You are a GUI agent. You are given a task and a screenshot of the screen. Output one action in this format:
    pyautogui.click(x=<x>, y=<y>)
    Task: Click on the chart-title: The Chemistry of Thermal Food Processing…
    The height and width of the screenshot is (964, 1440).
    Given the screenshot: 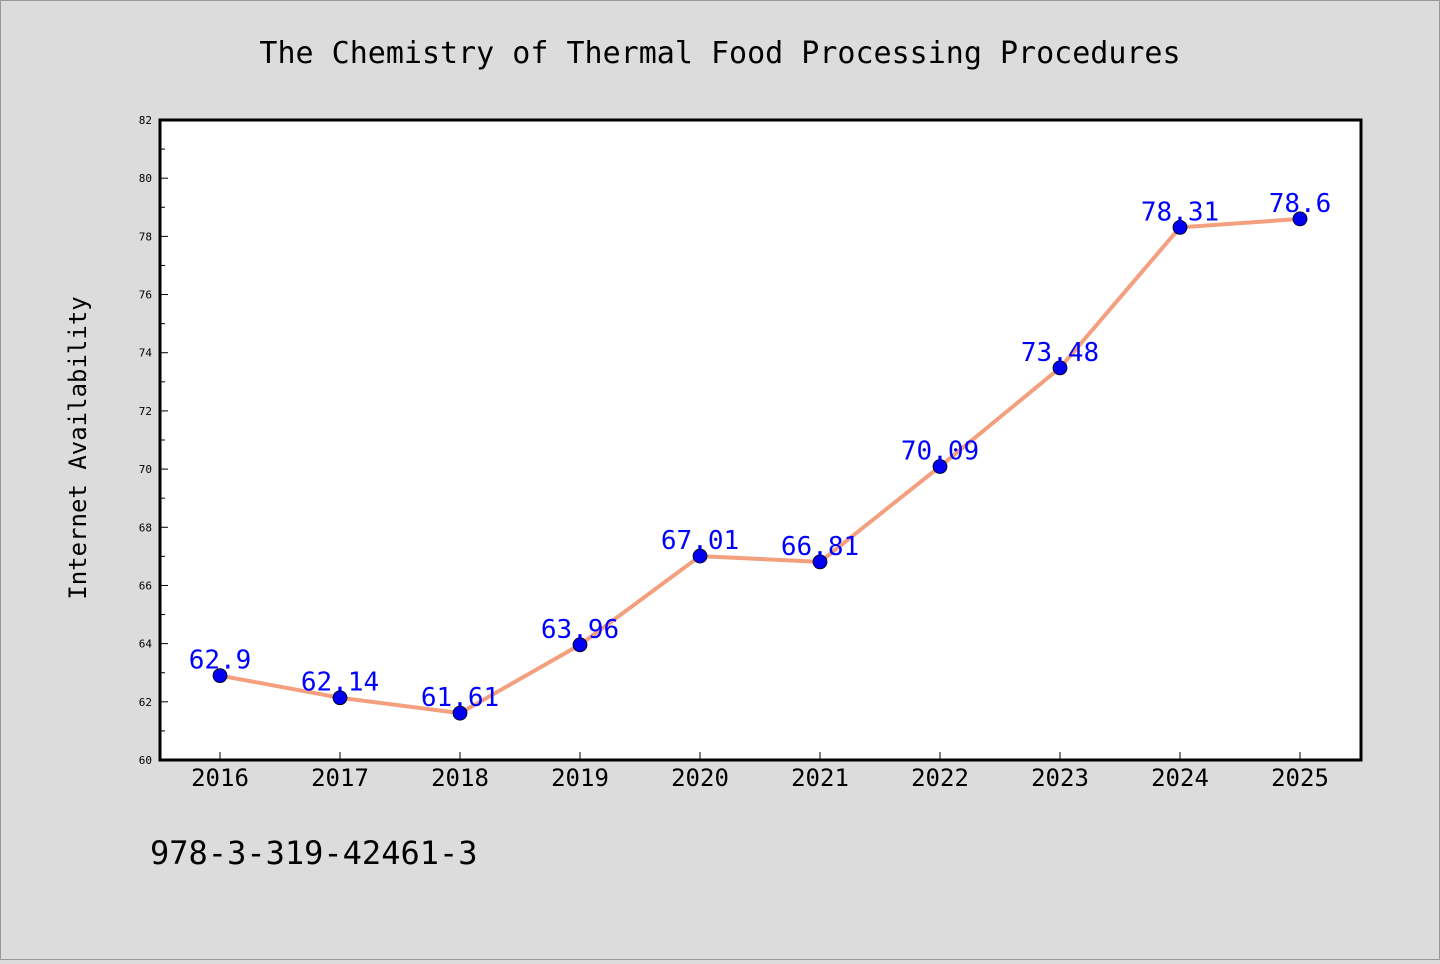 What is the action you would take?
    pyautogui.click(x=719, y=53)
    